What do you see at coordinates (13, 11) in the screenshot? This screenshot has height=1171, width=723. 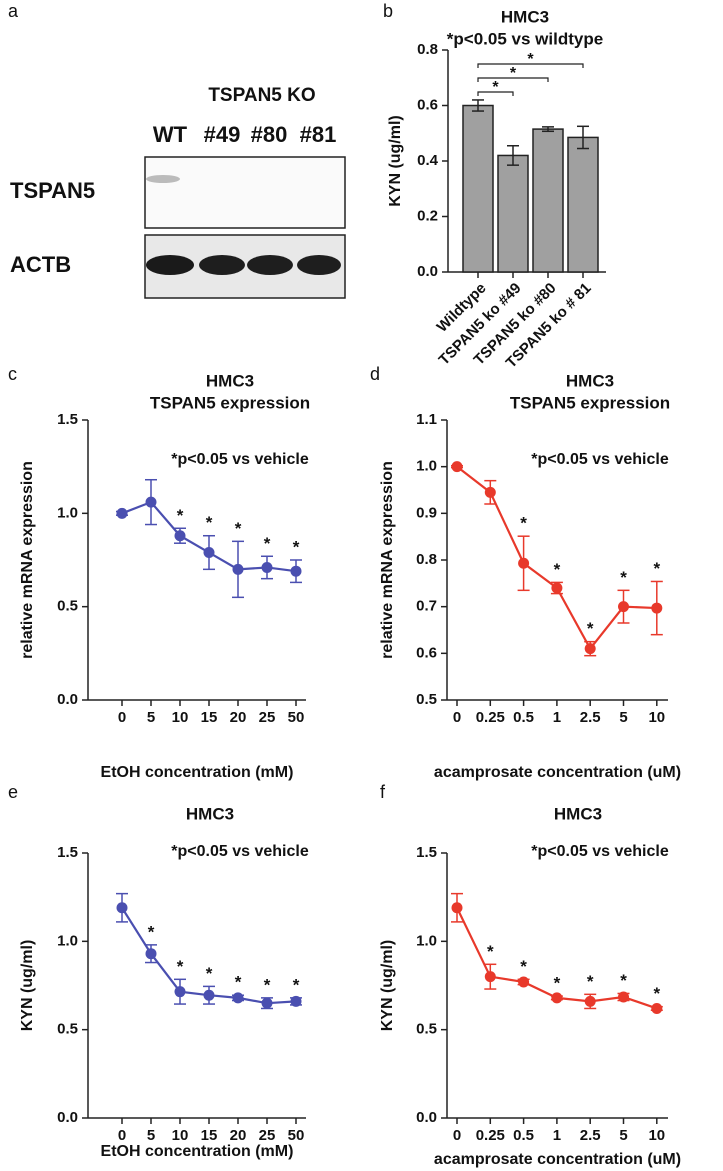 I see `panel-label: a` at bounding box center [13, 11].